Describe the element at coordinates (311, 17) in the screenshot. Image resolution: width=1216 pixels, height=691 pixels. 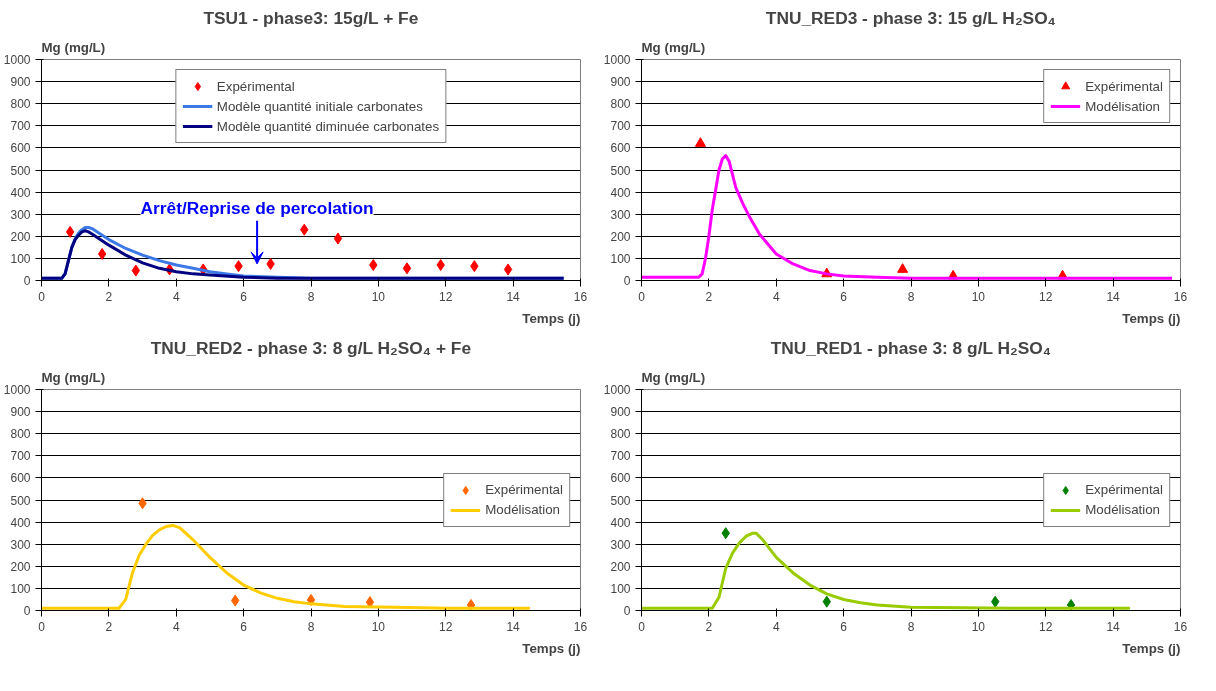
I see `chart-title: TSU1 - phase3: 15g/L + Fe` at that location.